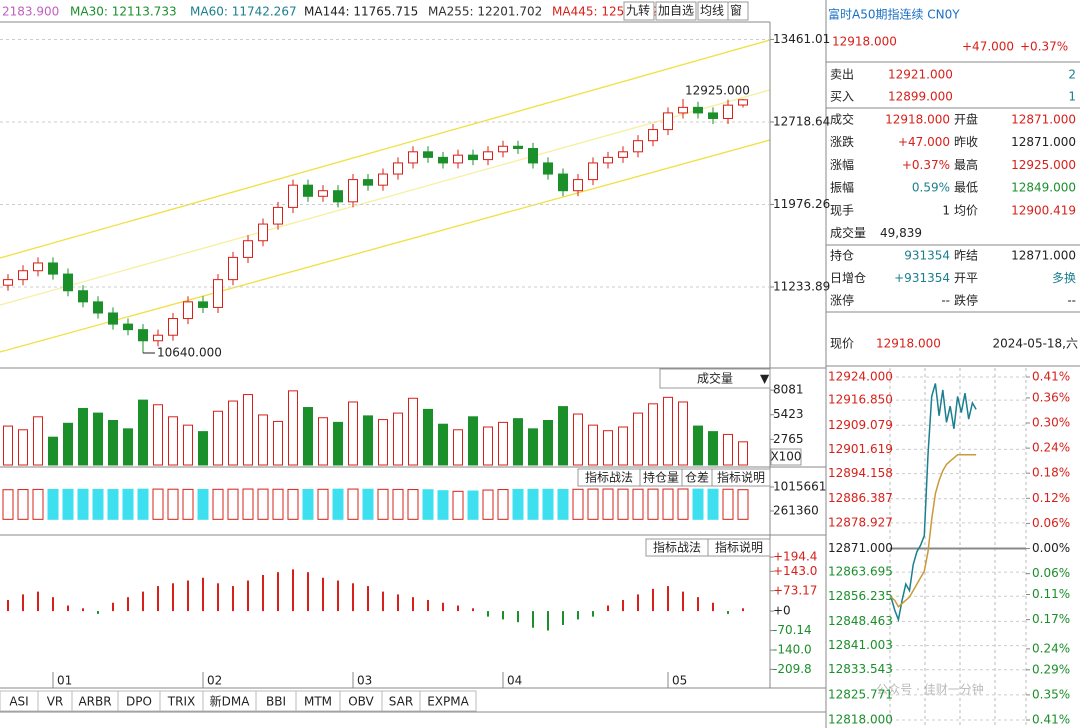 This screenshot has height=728, width=1080. Describe the element at coordinates (715, 378) in the screenshot. I see `indicator-dropdown` at that location.